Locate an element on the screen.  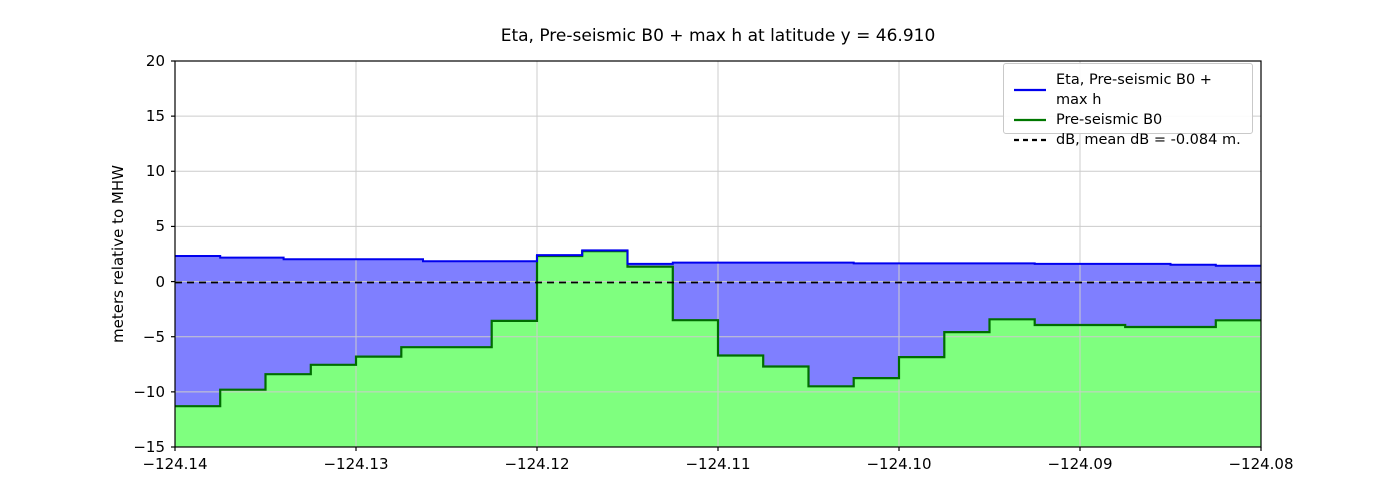
legend-label: Eta, Pre-seismic B0 + max h is located at coordinates (1134, 90).